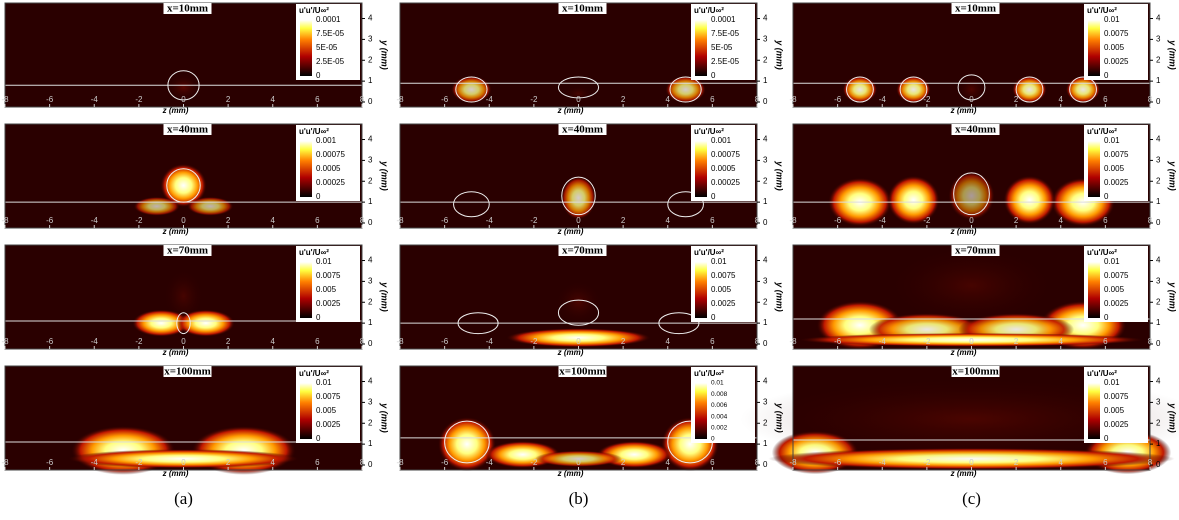 The image size is (1179, 520). I want to click on colorbar-tick-label: 0.0005, so click(723, 168).